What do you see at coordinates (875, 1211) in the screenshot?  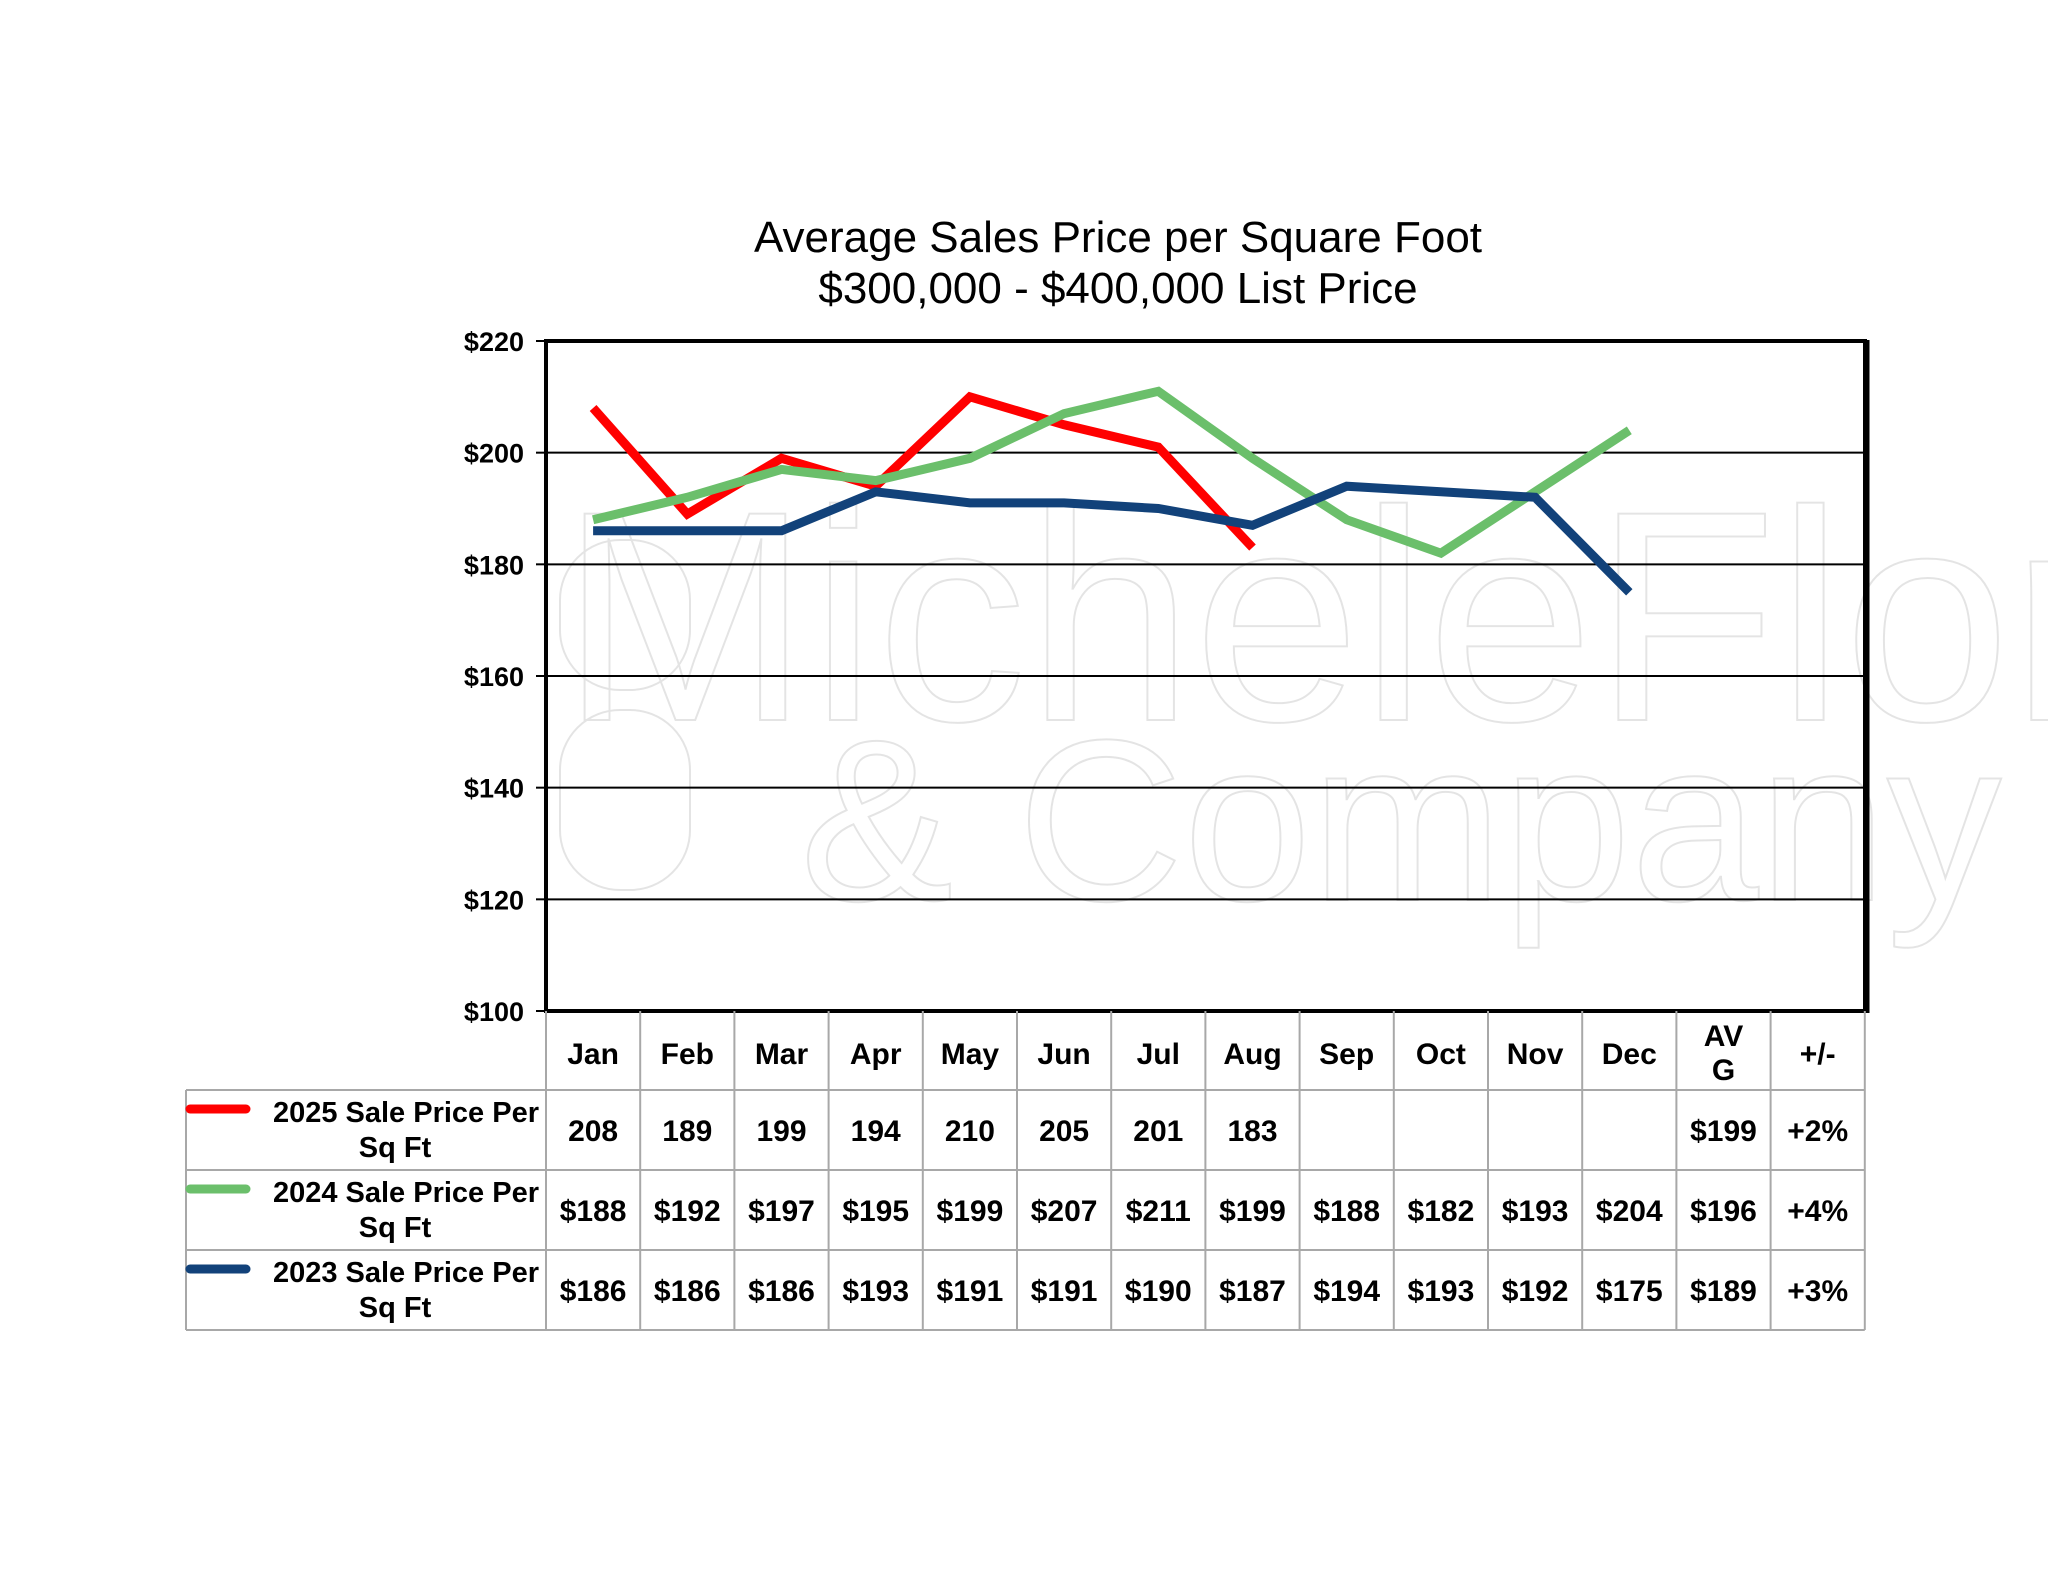 I see `data-cell: $195` at bounding box center [875, 1211].